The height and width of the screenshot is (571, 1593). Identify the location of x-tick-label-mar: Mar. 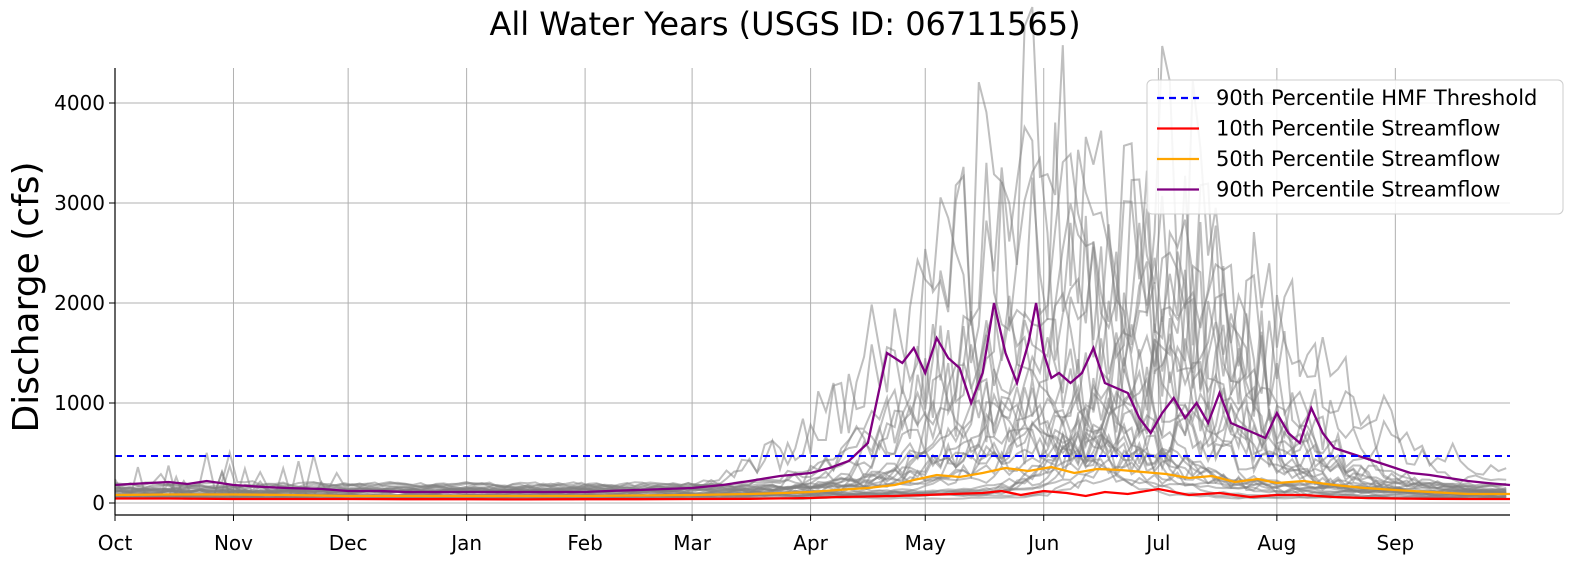
(692, 543).